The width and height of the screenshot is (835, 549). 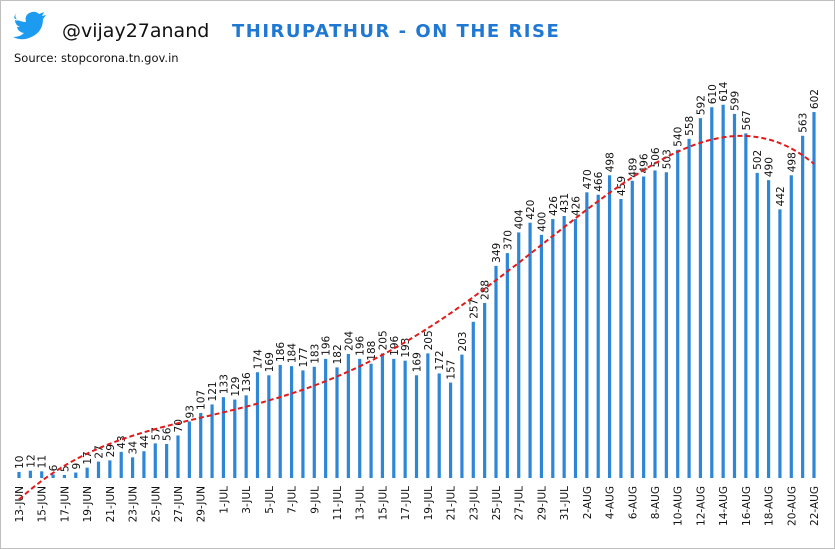 I want to click on x-tick-label: 2-AUG, so click(x=588, y=502).